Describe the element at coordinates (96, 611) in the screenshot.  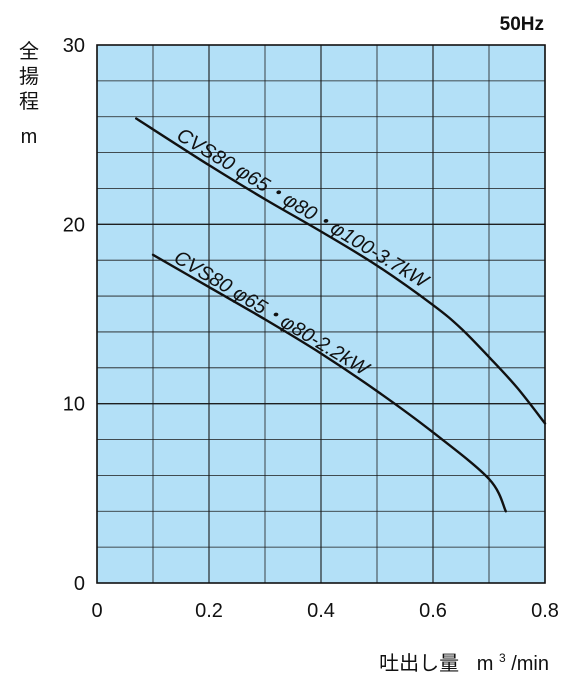
I see `x-tick-label: 0` at that location.